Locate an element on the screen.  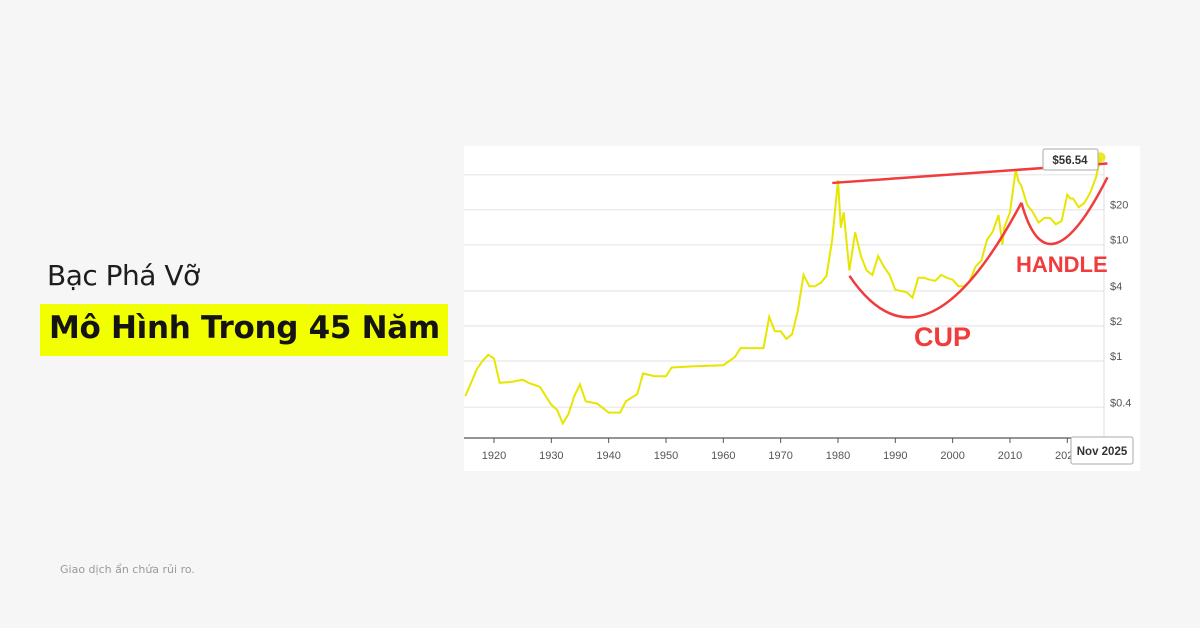
x-tick-label: 1960 is located at coordinates (723, 456).